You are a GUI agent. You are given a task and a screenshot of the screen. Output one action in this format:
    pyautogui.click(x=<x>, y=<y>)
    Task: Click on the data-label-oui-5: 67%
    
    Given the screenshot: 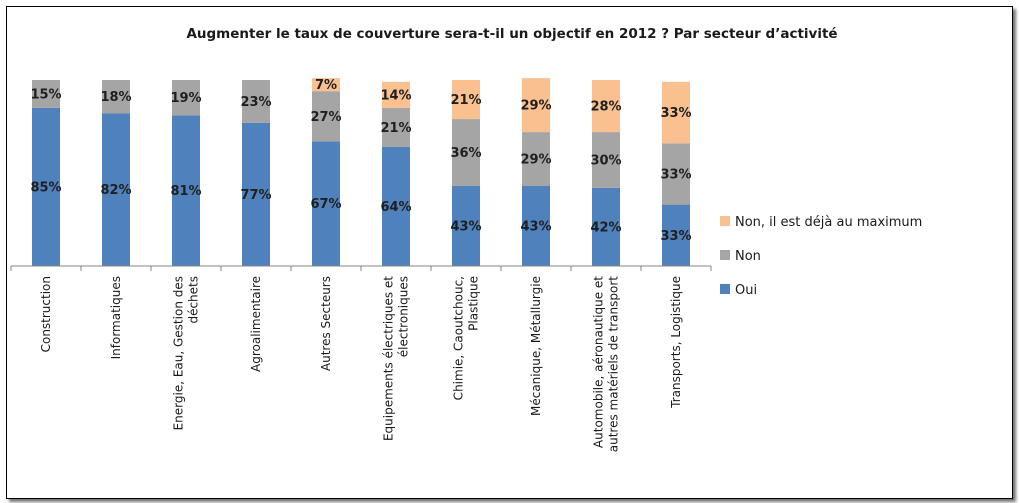 What is the action you would take?
    pyautogui.click(x=325, y=204)
    